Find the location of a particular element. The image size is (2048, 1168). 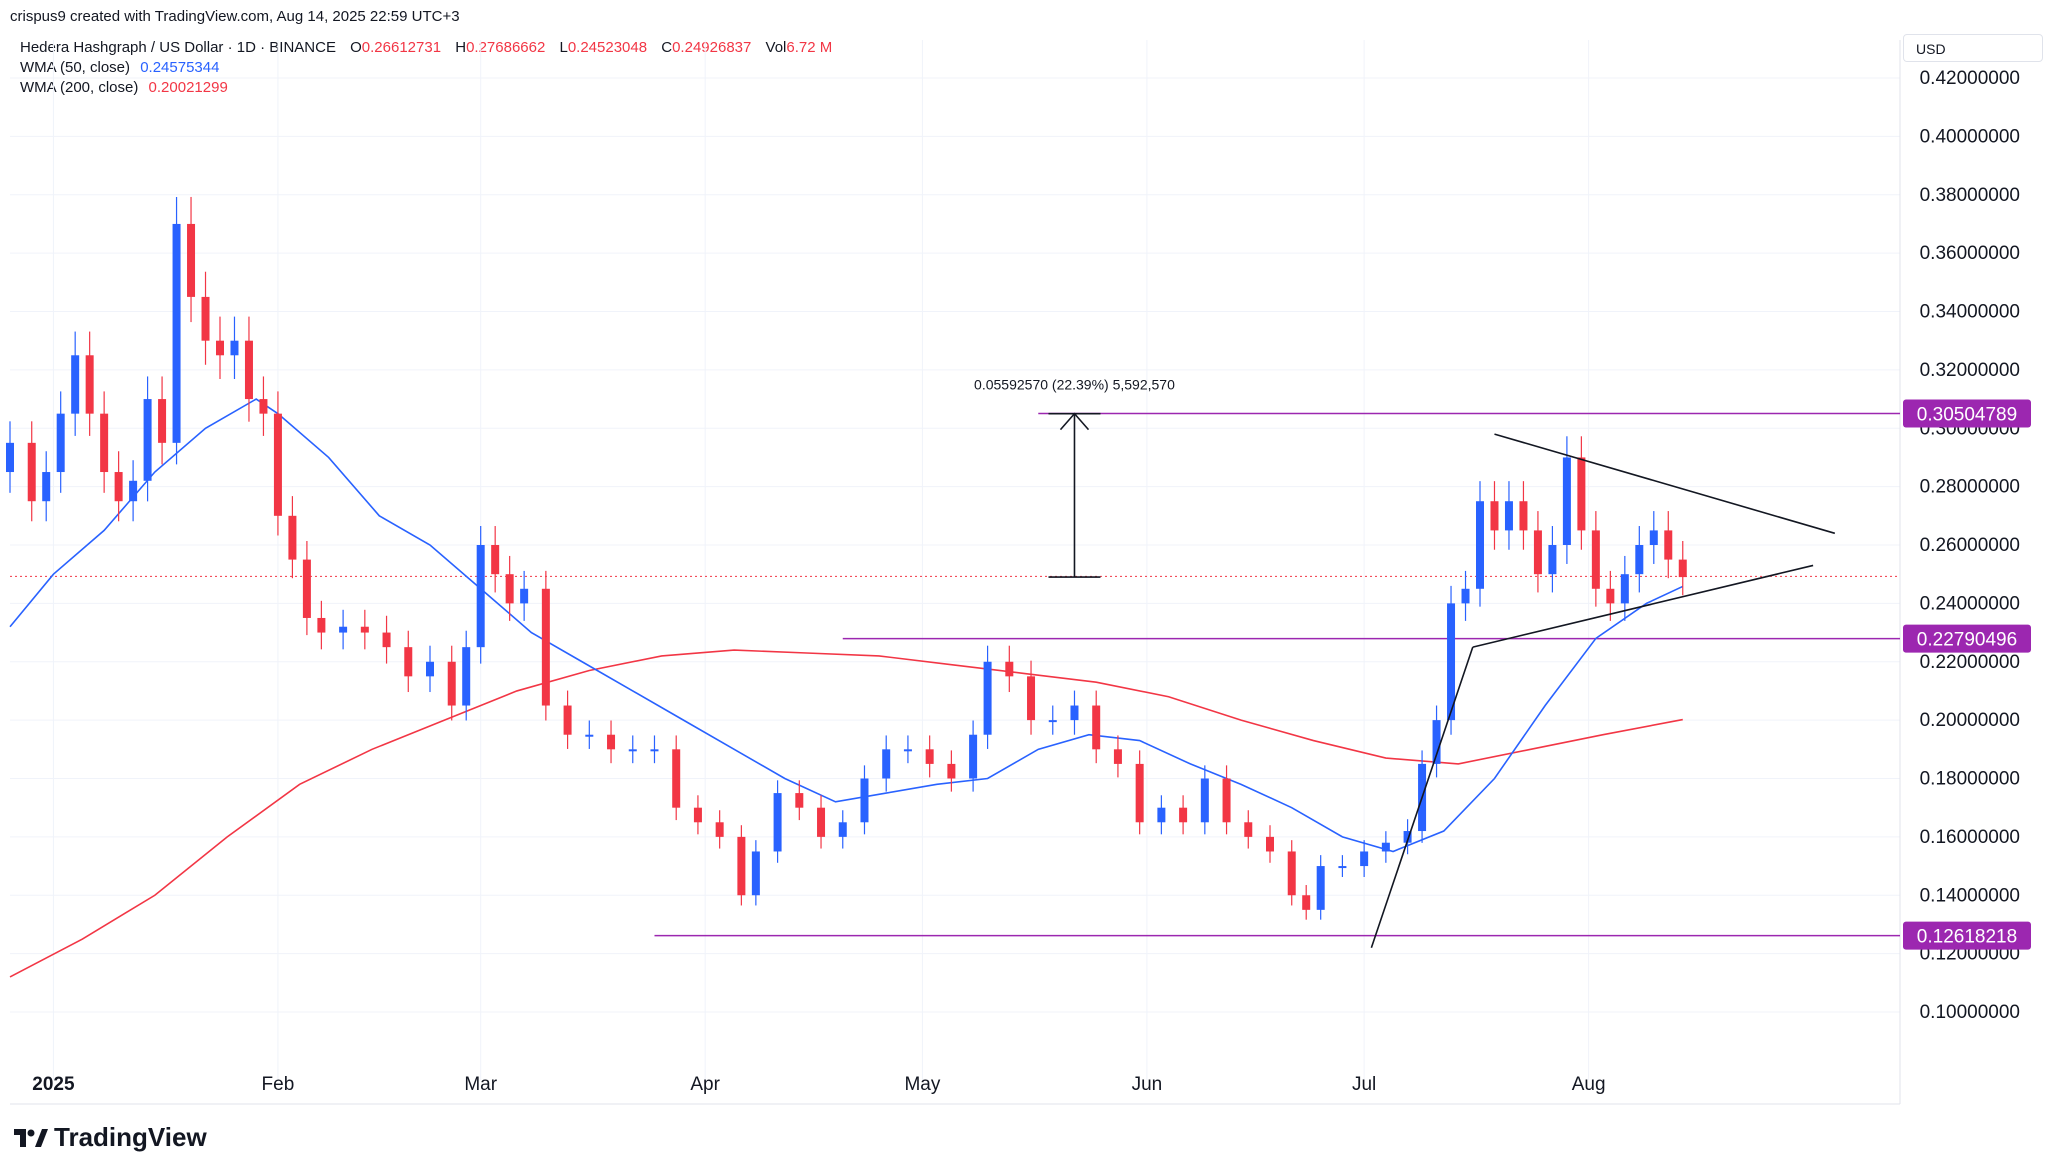

x-tick-label: Aug is located at coordinates (1589, 1084).